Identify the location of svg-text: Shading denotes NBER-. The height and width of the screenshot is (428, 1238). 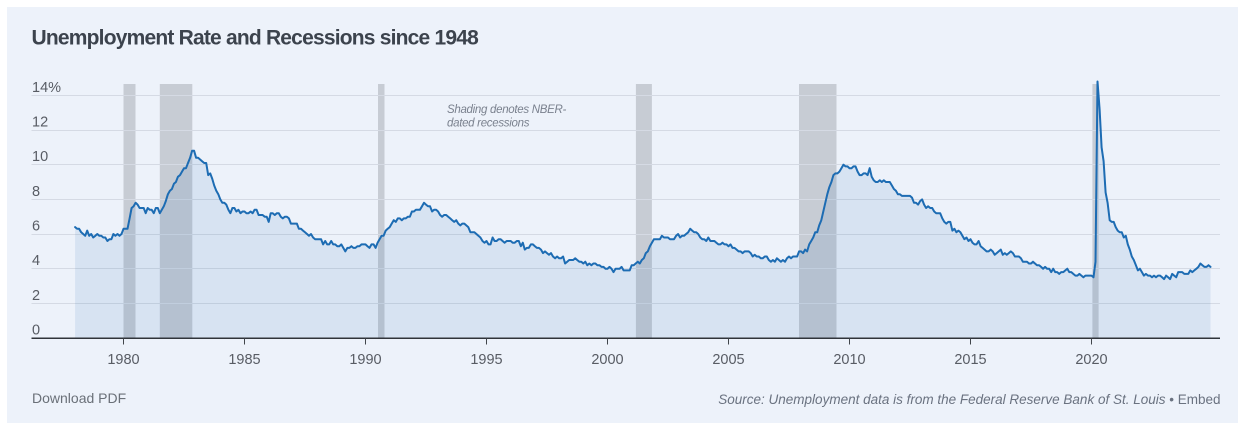
(506, 110).